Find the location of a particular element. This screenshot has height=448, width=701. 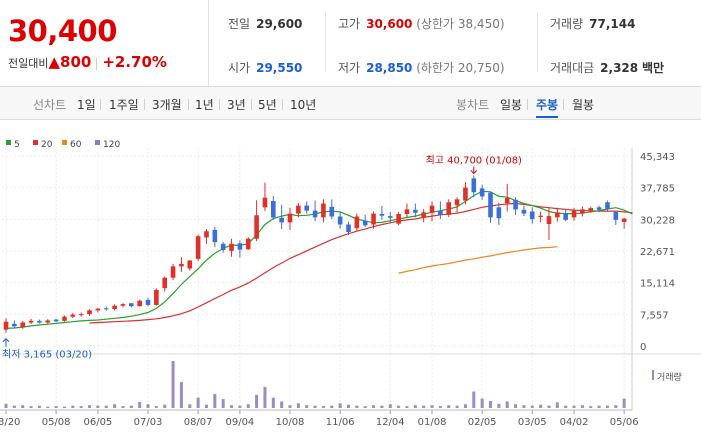

x-tick-label: 03/05 is located at coordinates (532, 422).